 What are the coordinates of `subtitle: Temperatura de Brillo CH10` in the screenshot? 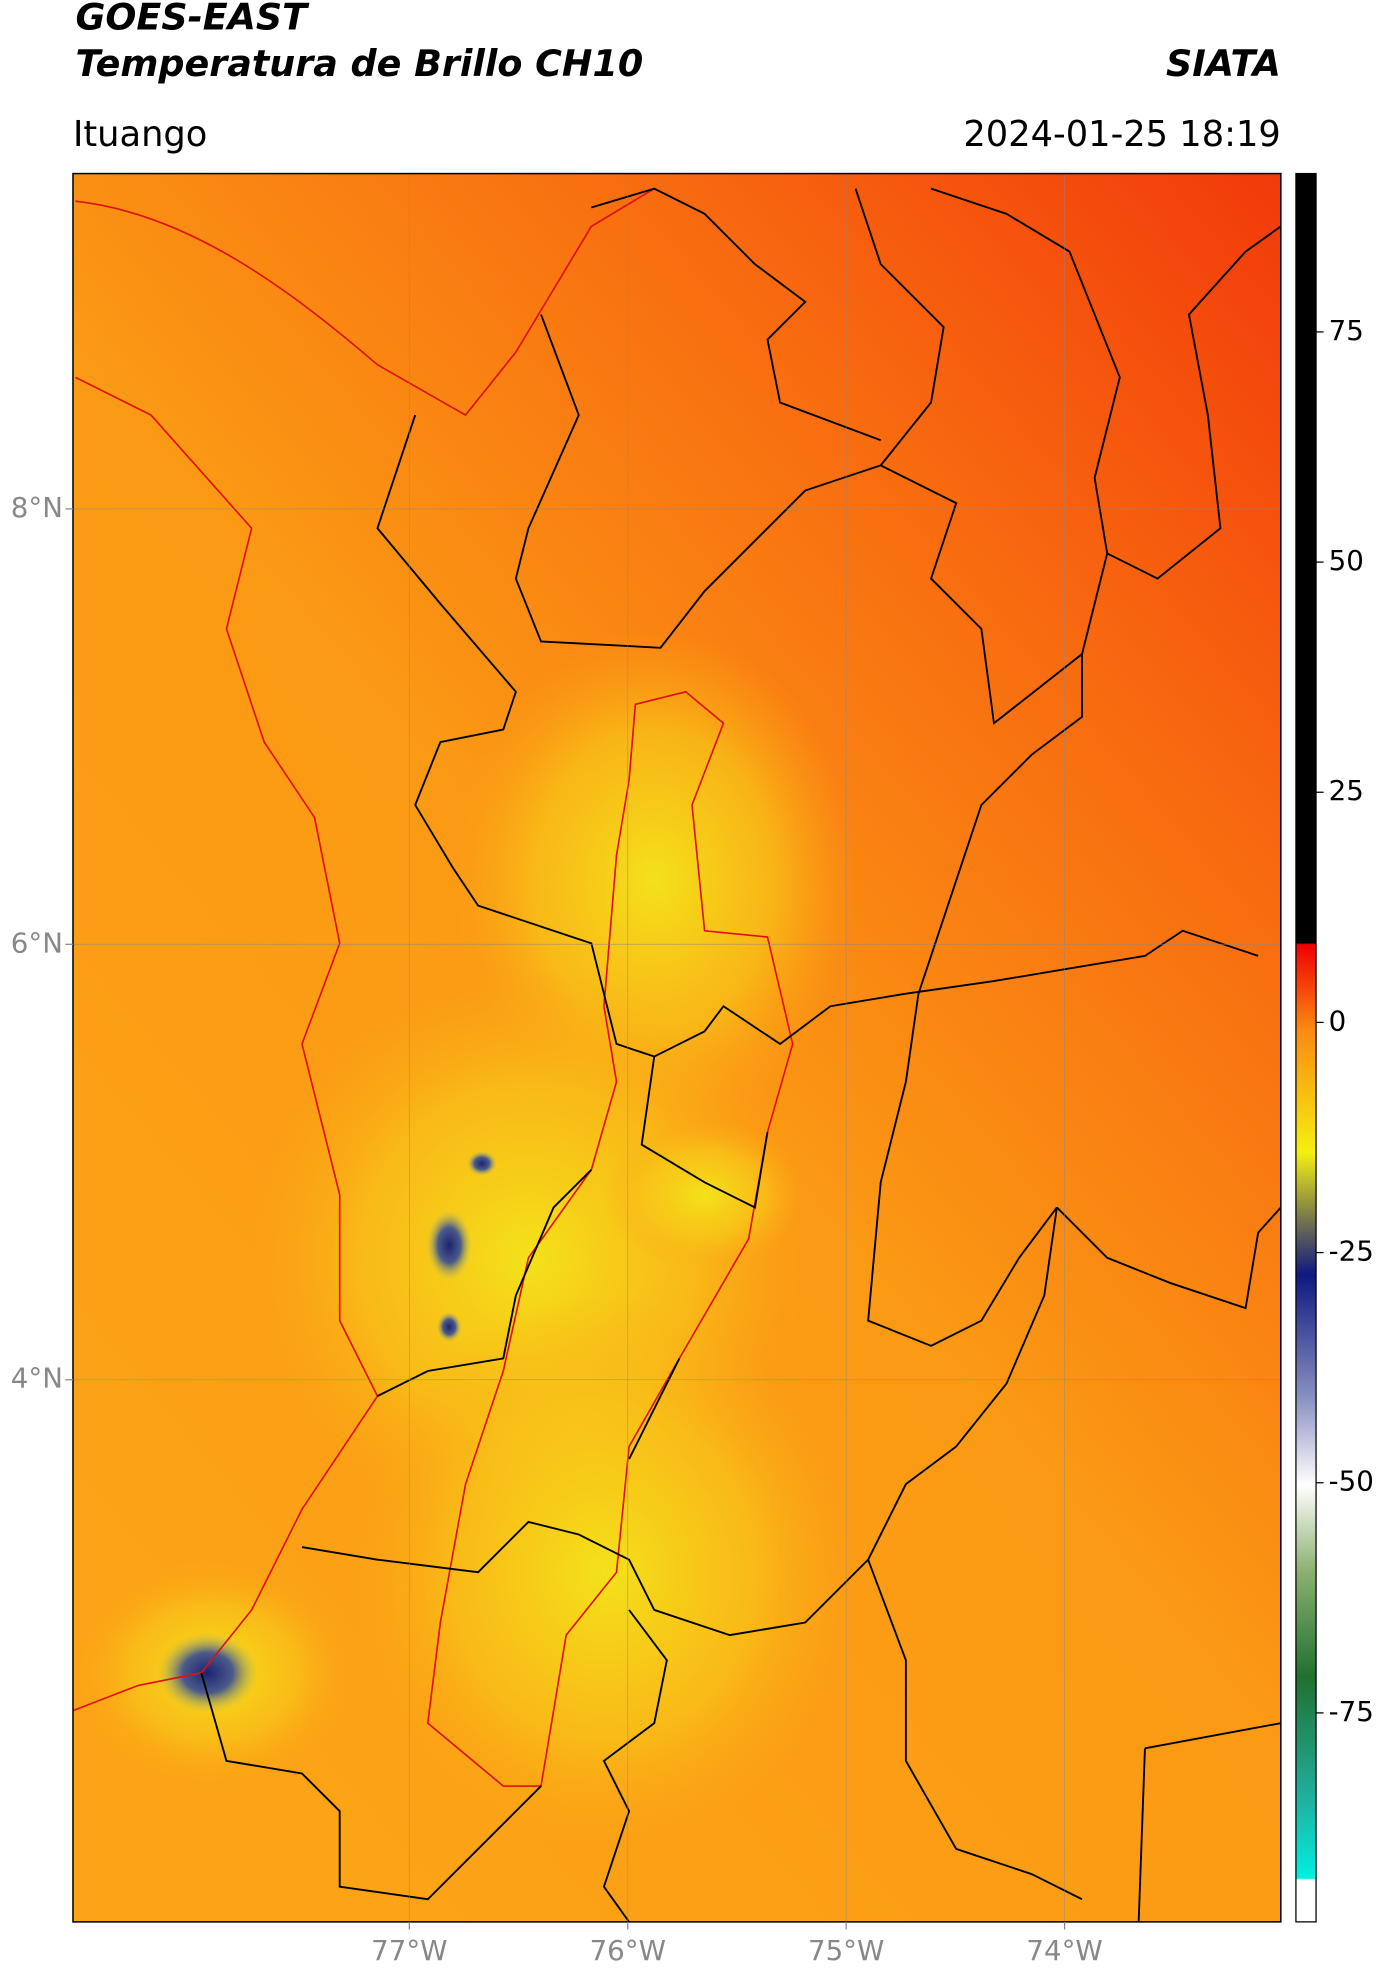 It's located at (359, 63).